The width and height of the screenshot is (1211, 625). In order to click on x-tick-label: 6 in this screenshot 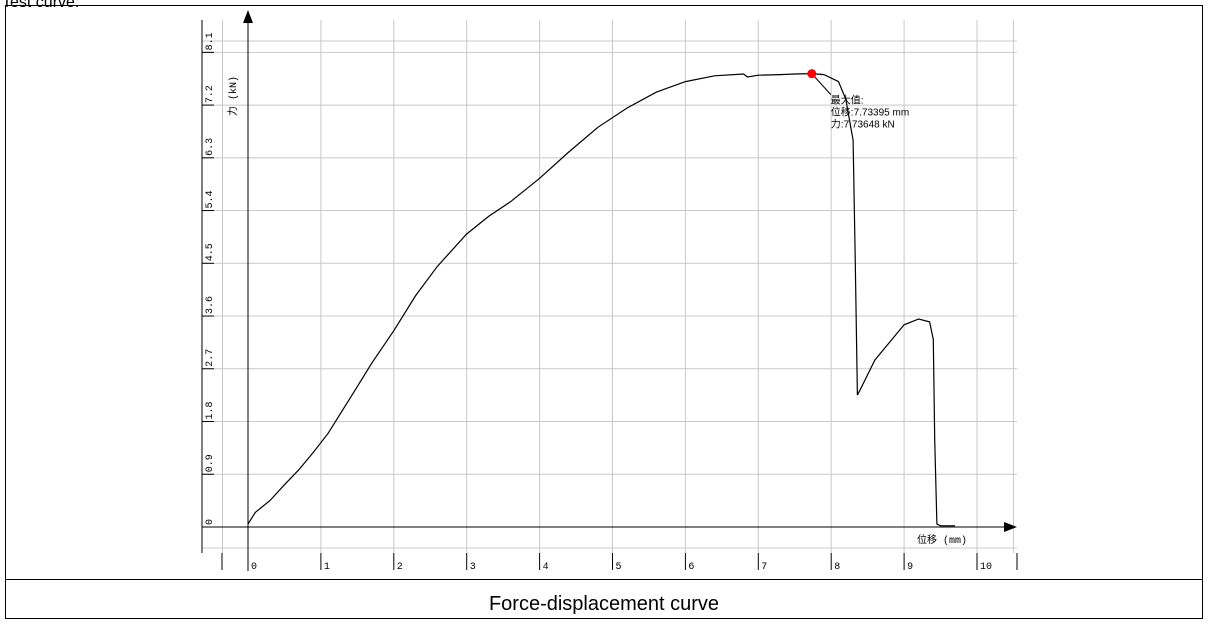, I will do `click(691, 567)`.